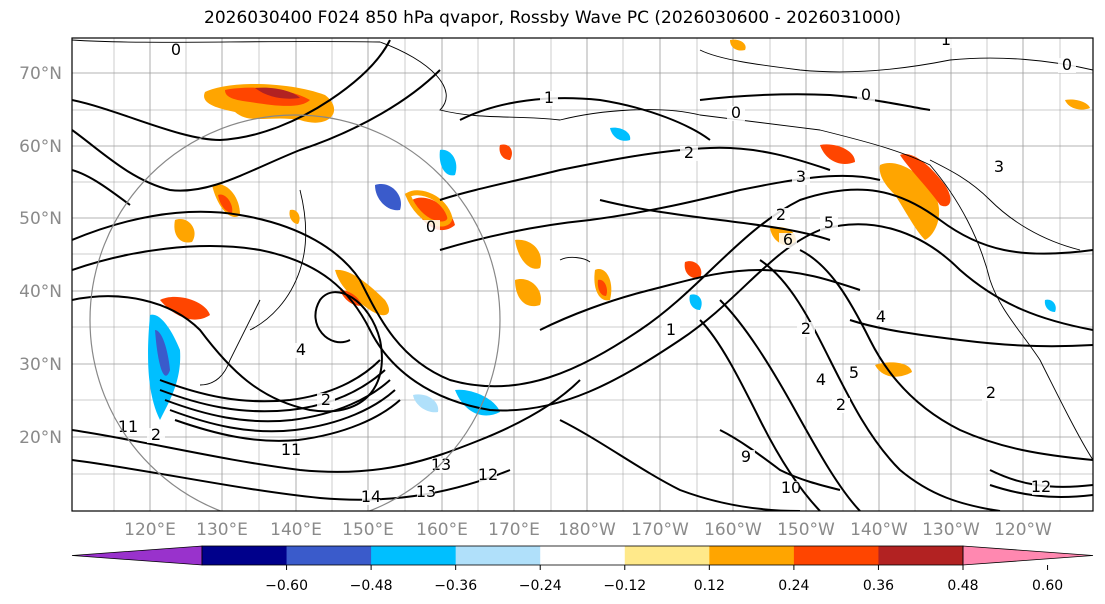 The width and height of the screenshot is (1105, 604). Describe the element at coordinates (514, 530) in the screenshot. I see `lon-label: 170°E` at that location.